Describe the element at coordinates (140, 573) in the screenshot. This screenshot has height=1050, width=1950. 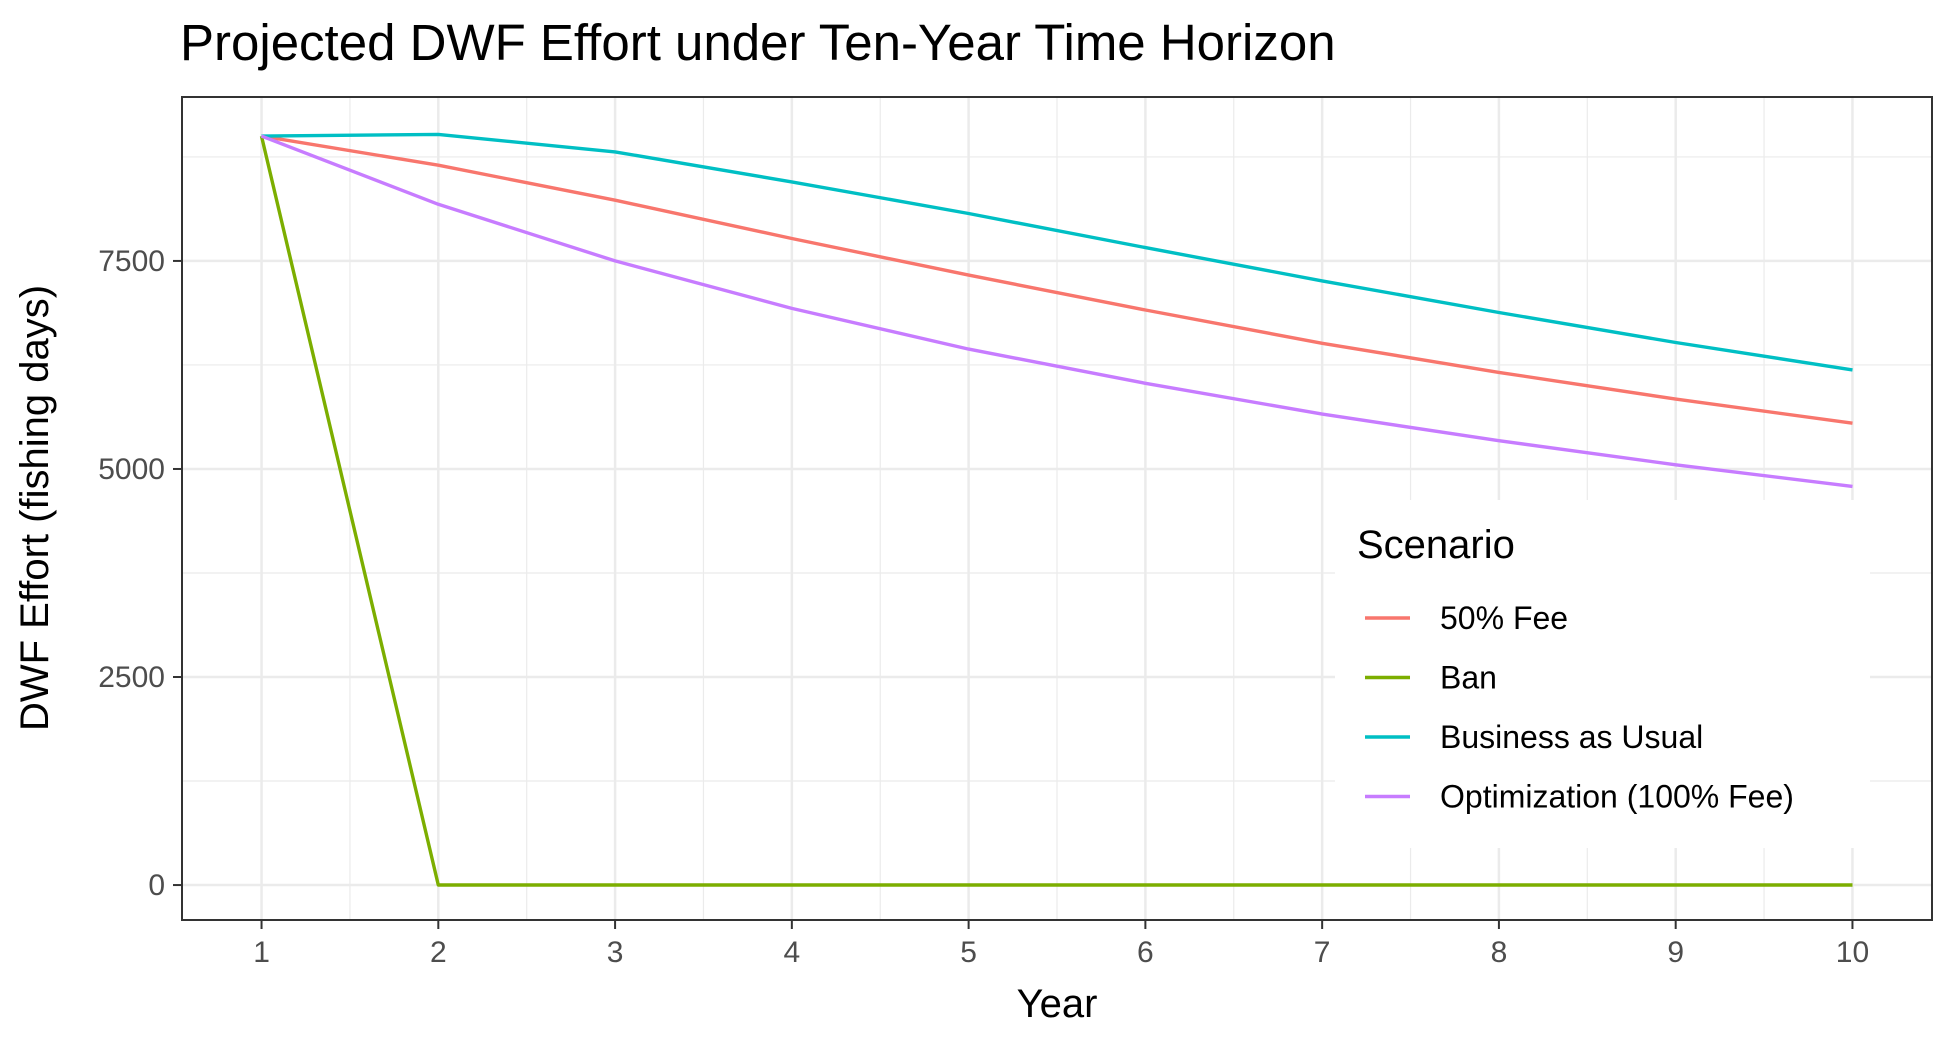
I see `y-axis-ticks: 0 2500 5000 7500` at that location.